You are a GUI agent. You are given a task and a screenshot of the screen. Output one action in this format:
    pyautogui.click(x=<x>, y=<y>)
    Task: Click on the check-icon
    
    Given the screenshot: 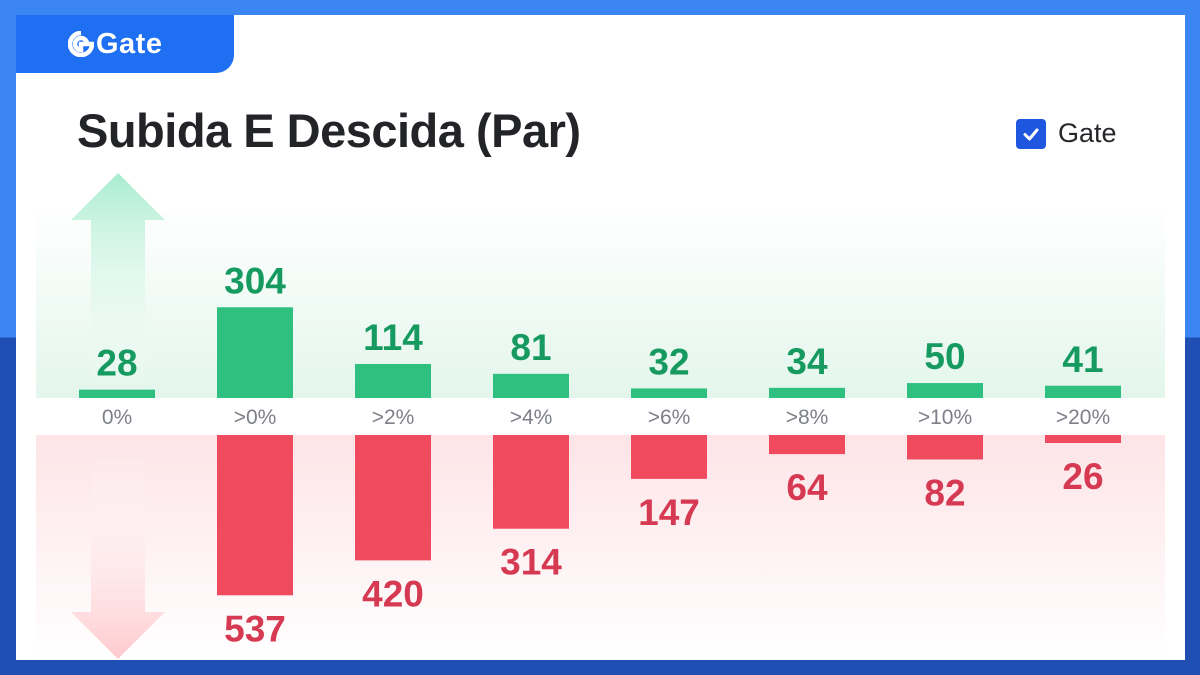 What is the action you would take?
    pyautogui.click(x=1031, y=134)
    